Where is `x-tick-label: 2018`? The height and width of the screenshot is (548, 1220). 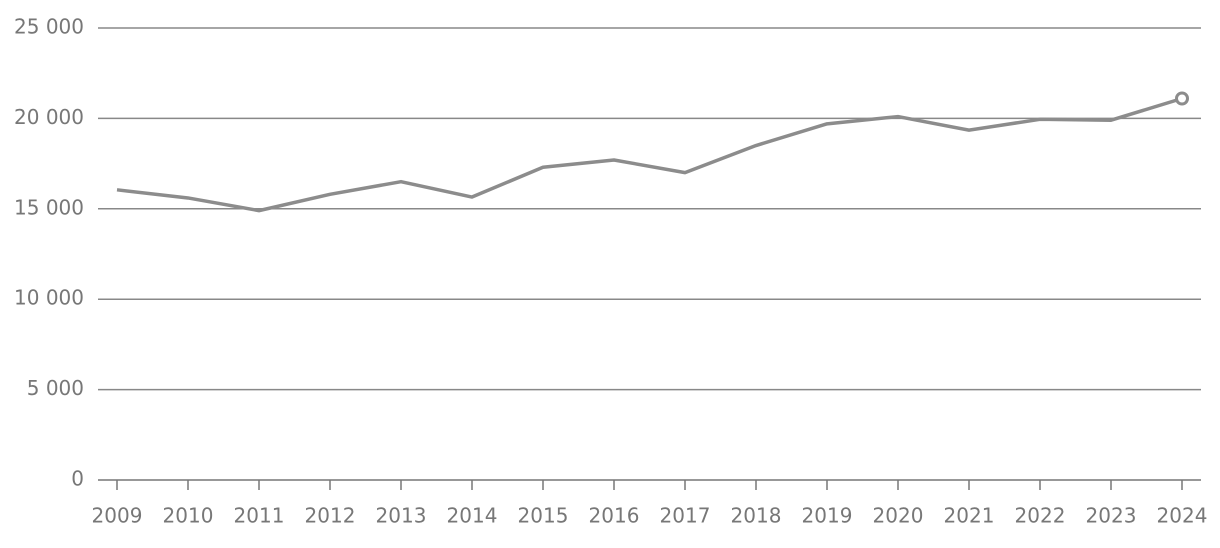 x-tick-label: 2018 is located at coordinates (756, 516).